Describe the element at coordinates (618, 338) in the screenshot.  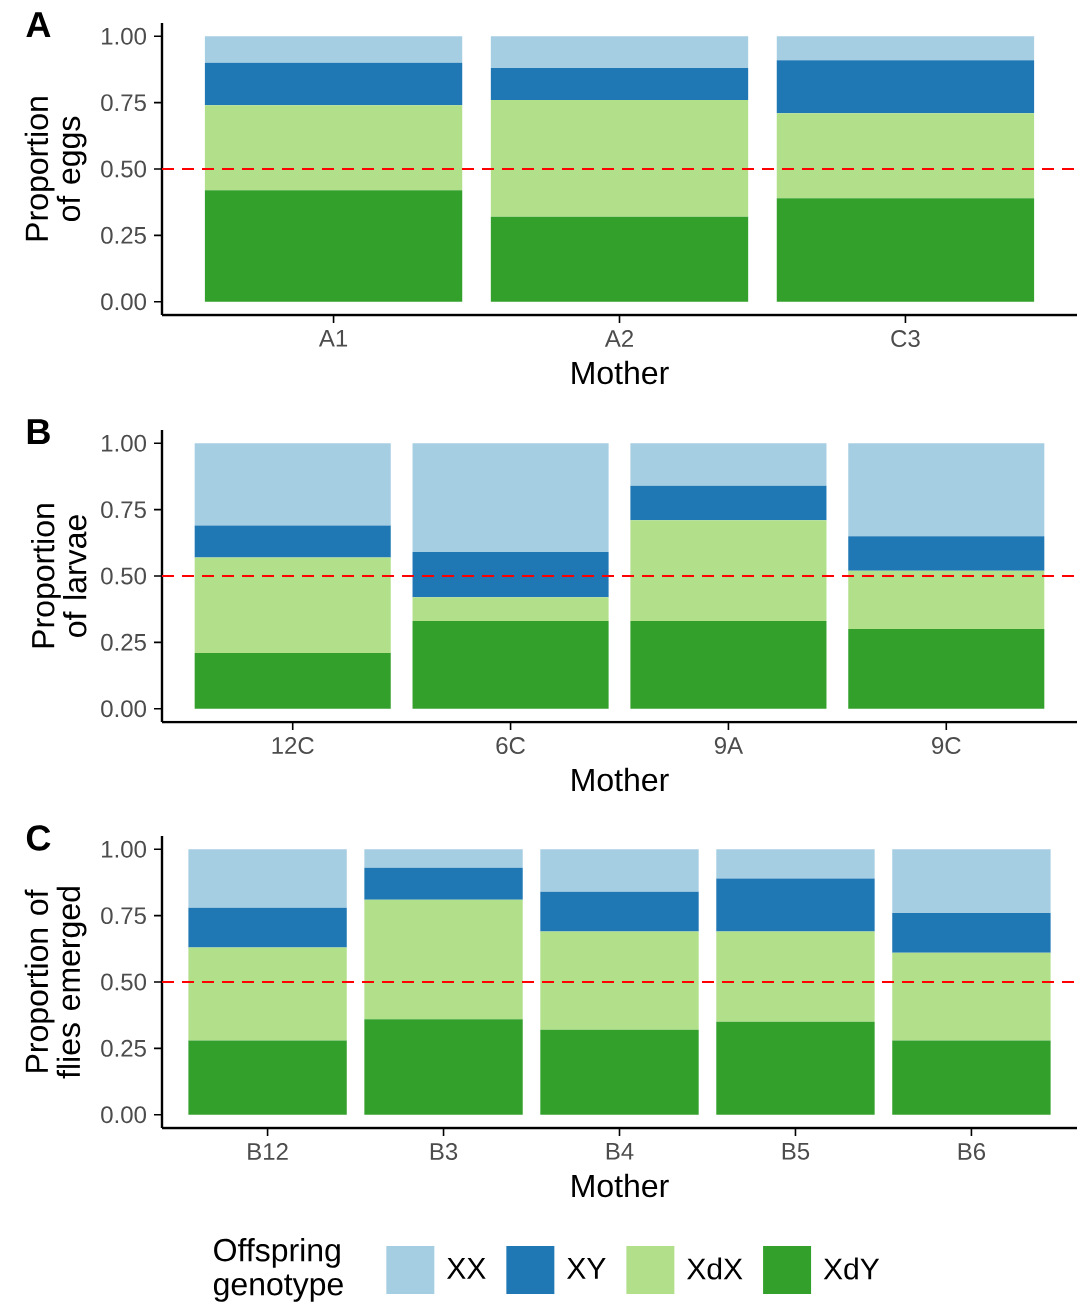
I see `x-tick-label: A2` at that location.